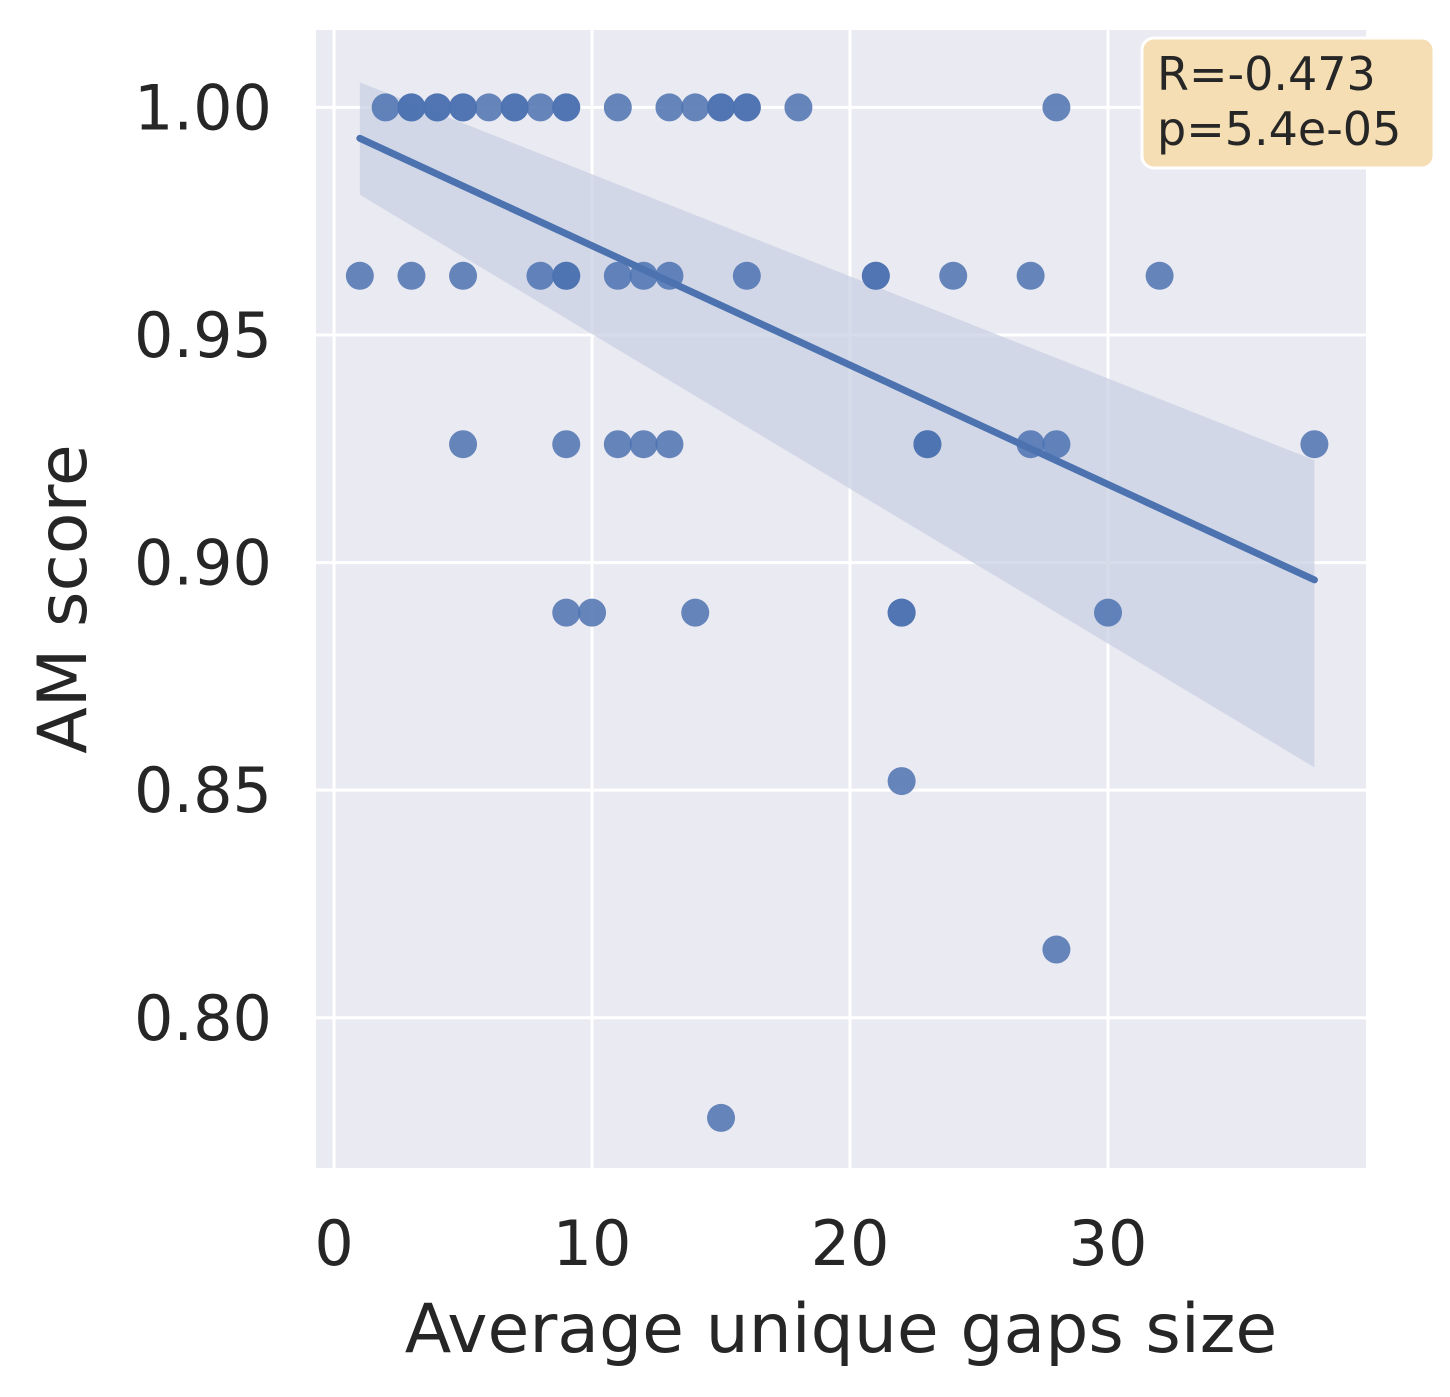  What do you see at coordinates (1108, 1243) in the screenshot?
I see `x-tick-label: 30` at bounding box center [1108, 1243].